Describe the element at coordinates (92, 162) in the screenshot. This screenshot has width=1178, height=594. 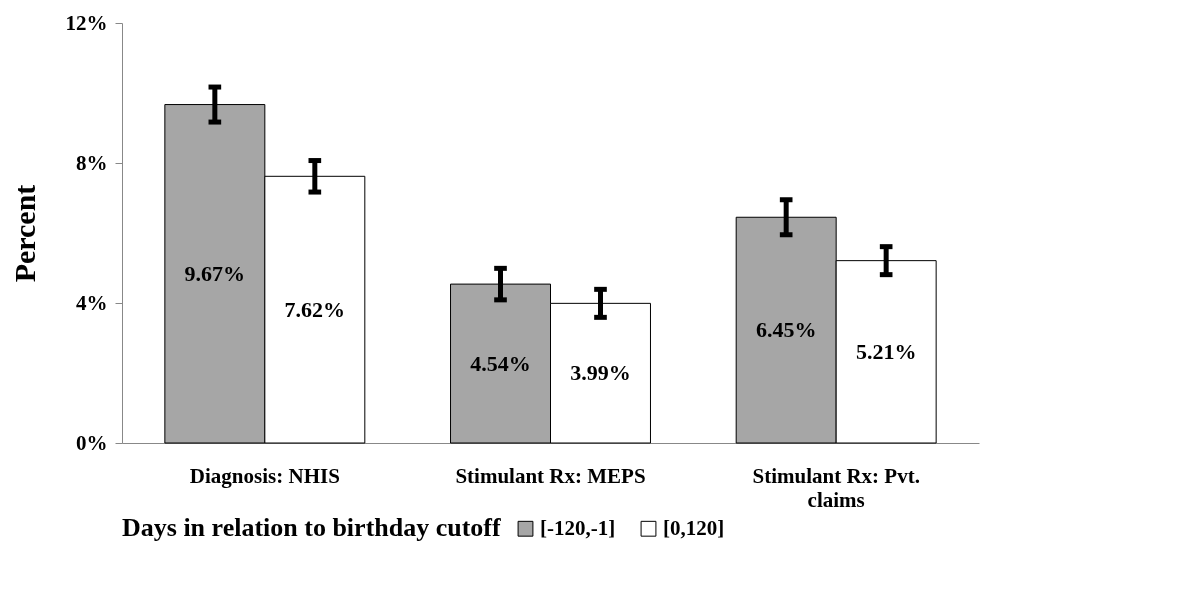
I see `y-tick-label: 8%` at that location.